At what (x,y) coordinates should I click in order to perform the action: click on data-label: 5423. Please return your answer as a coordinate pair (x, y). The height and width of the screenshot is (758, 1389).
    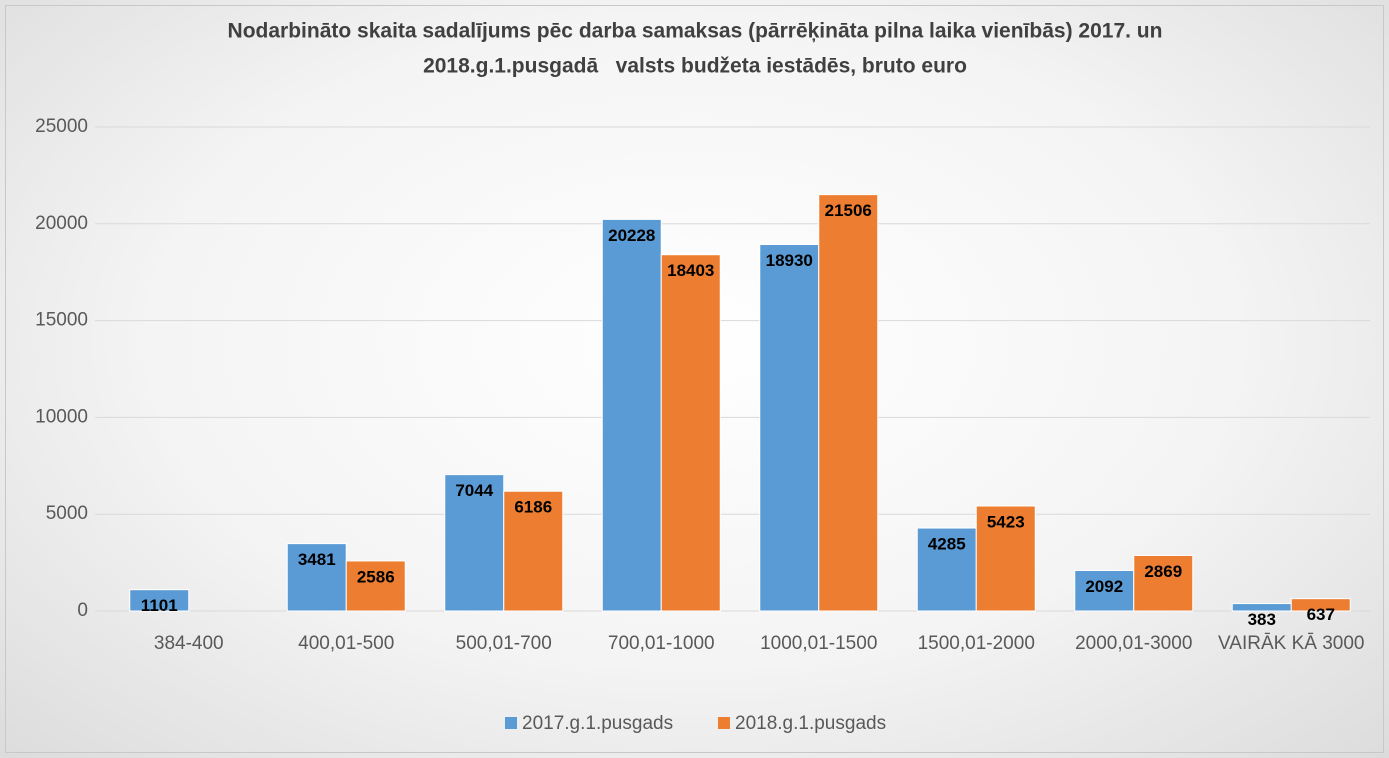
    Looking at the image, I should click on (1006, 521).